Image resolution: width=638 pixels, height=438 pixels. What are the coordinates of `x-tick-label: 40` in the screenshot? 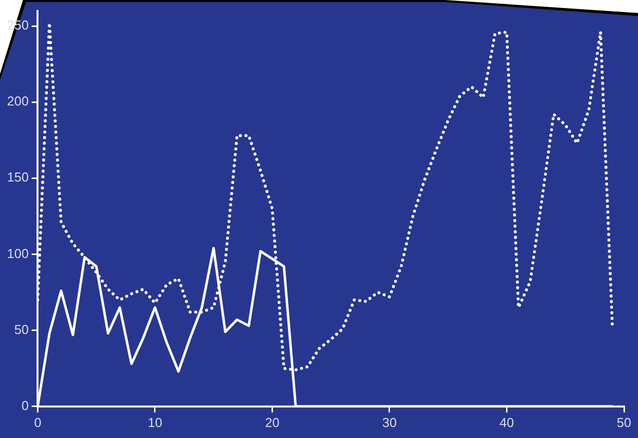 It's located at (507, 422).